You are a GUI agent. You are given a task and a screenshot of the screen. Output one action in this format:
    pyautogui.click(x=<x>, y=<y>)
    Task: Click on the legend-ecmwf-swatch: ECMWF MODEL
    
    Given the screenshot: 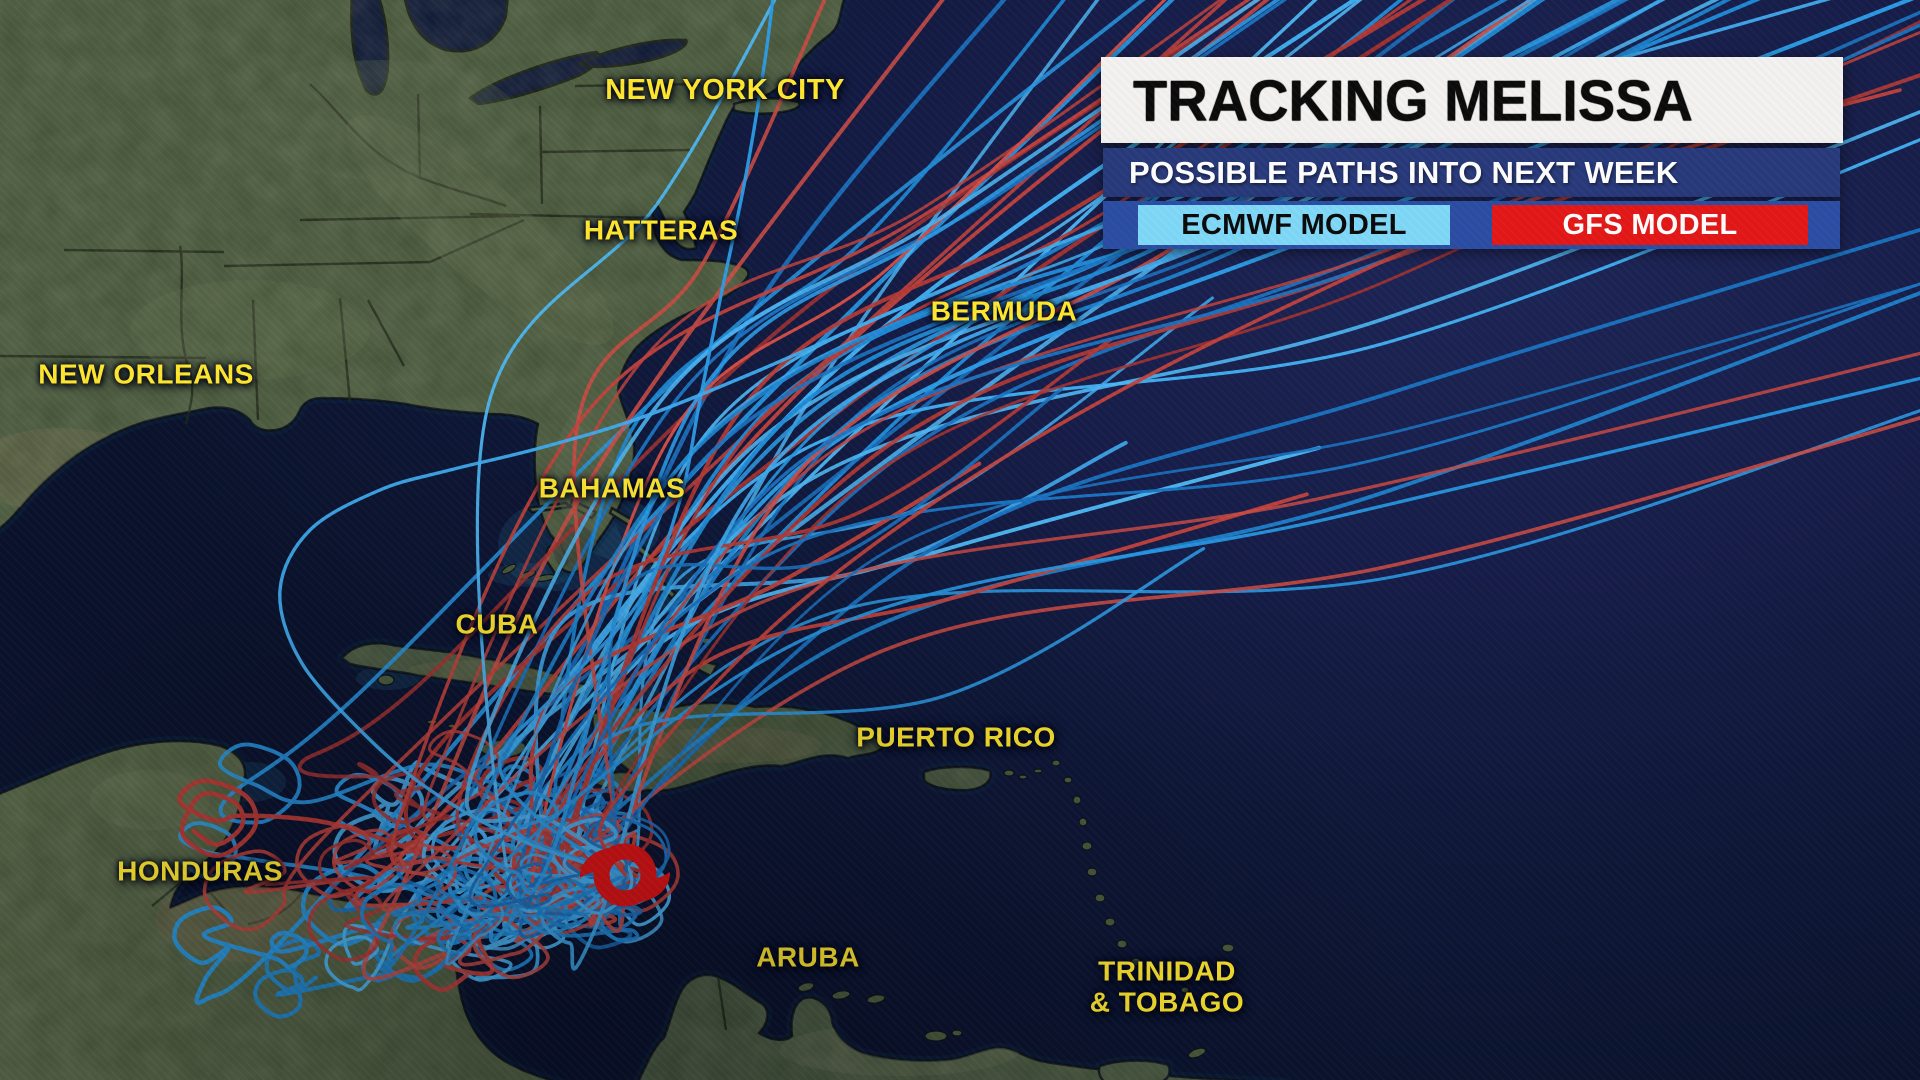 What is the action you would take?
    pyautogui.click(x=1294, y=225)
    